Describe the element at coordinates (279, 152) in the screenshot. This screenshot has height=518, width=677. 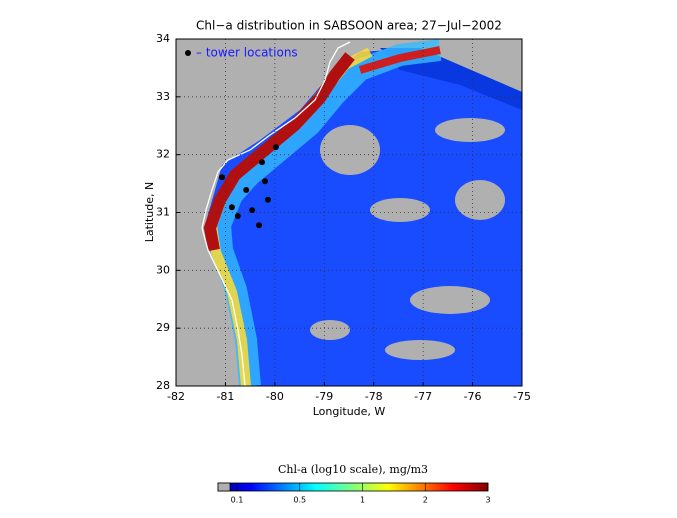
I see `high-chl-band` at that location.